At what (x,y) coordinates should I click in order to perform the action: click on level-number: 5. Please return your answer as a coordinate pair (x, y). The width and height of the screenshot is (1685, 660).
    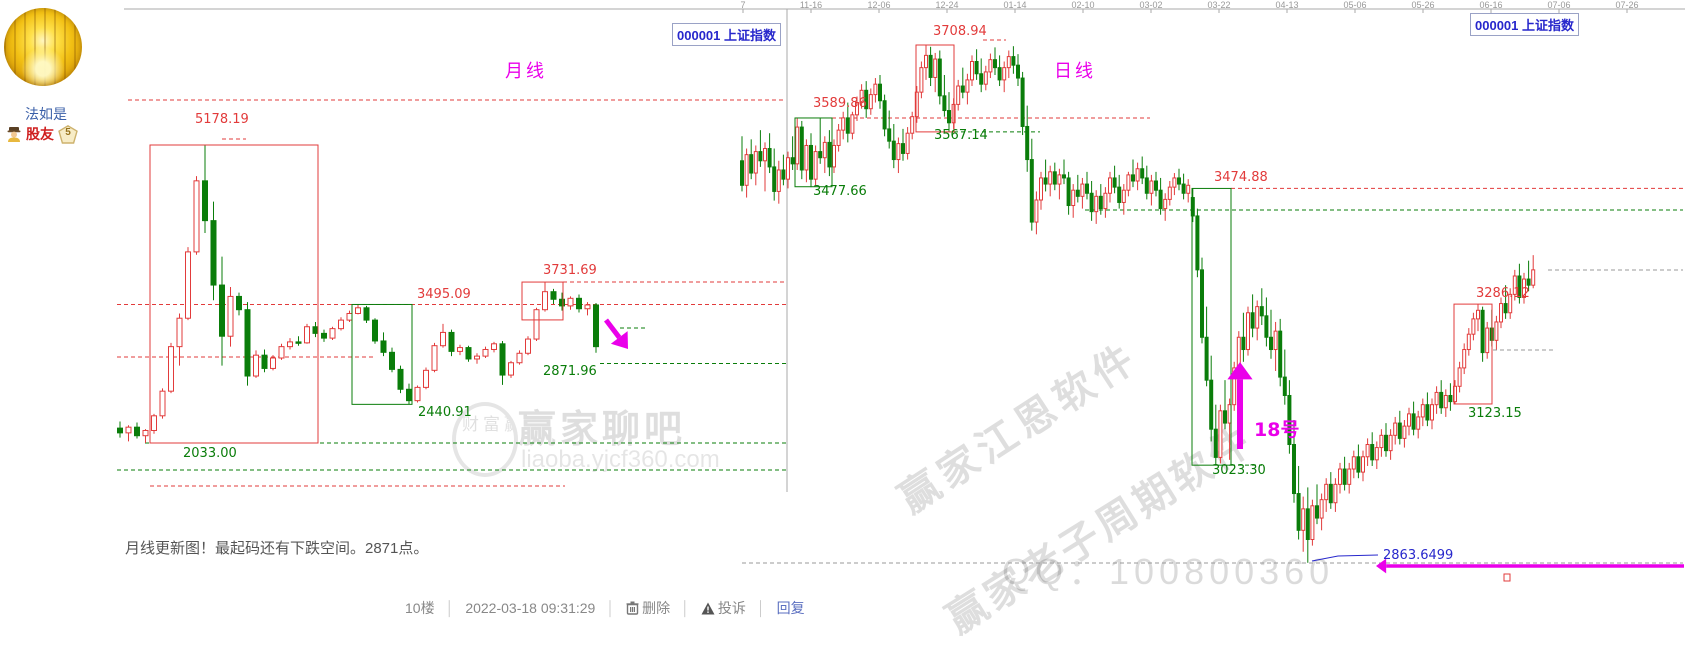
    Looking at the image, I should click on (68, 132).